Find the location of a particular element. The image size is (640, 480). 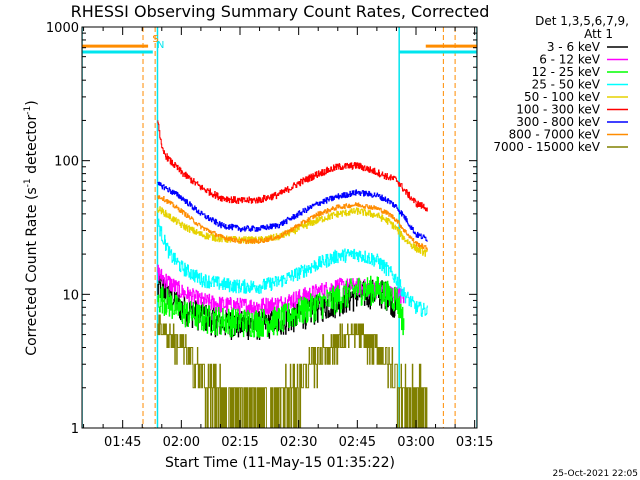

legend-label: 50 - 100 keV is located at coordinates (562, 97).